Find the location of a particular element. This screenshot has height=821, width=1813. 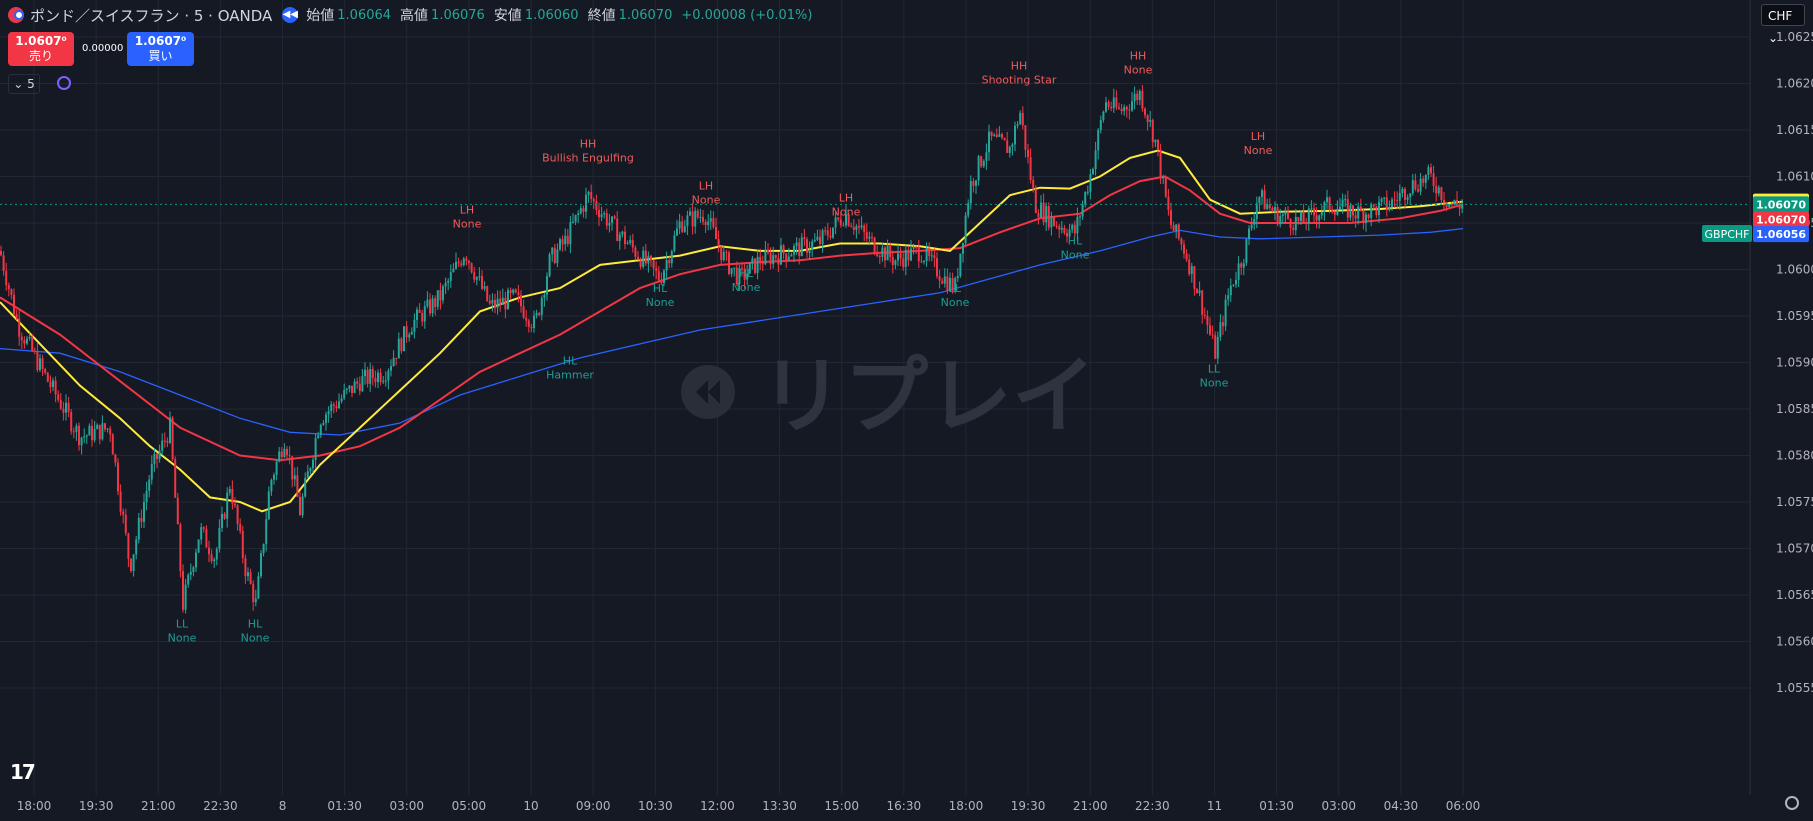

sell-button: 1.0607⁰ 売り is located at coordinates (41, 49).